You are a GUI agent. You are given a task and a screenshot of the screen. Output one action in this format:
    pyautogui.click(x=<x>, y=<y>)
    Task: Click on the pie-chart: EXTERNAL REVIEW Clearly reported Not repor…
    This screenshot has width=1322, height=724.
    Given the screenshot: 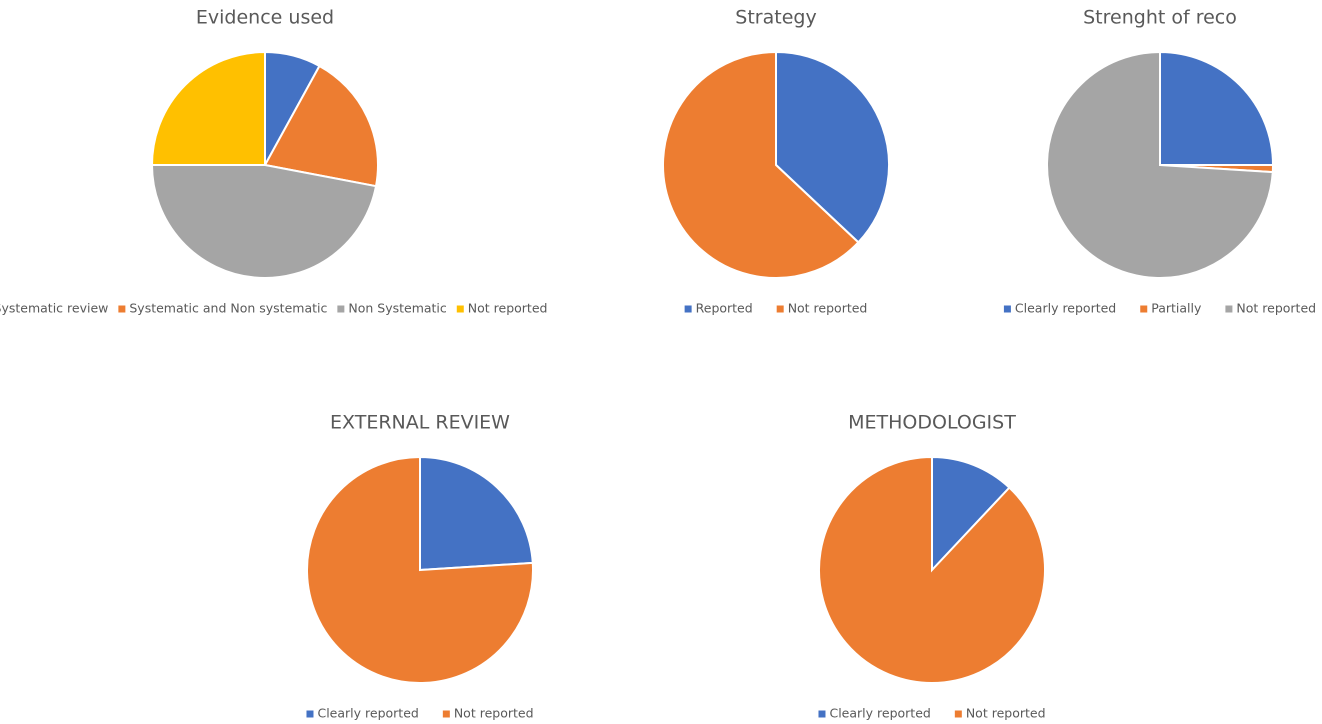 What is the action you would take?
    pyautogui.click(x=420, y=566)
    